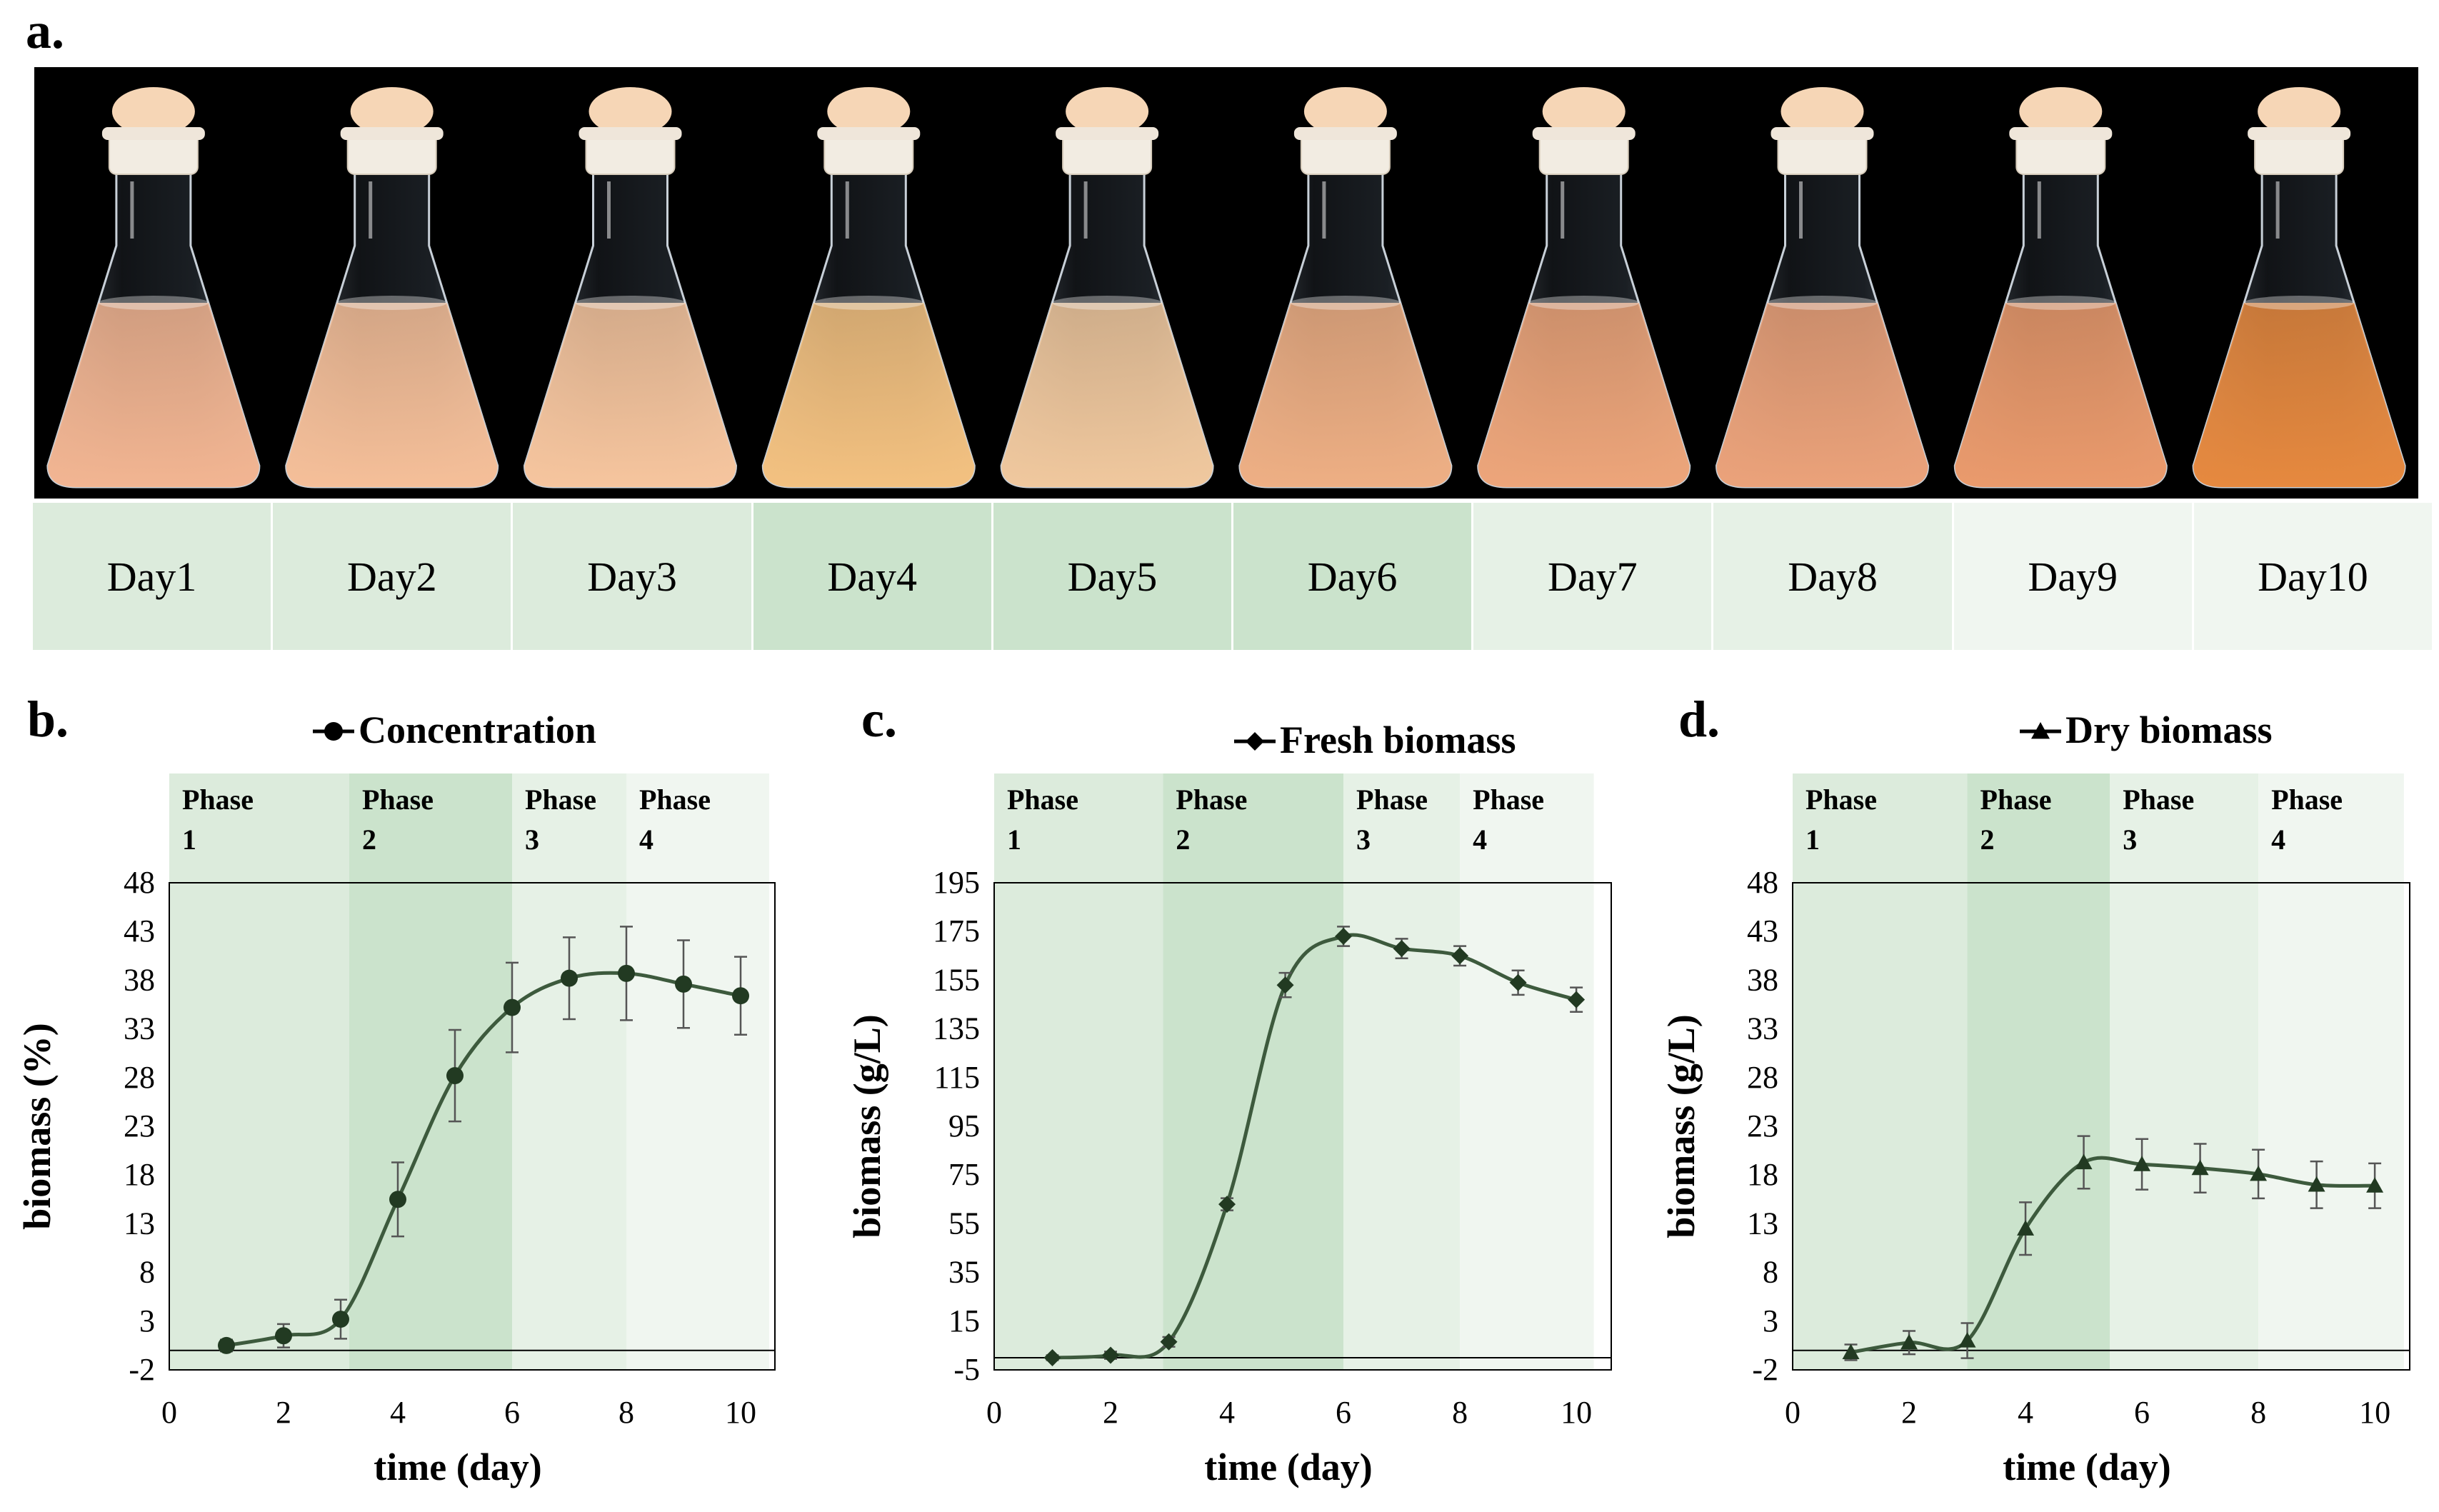 Image resolution: width=2439 pixels, height=1512 pixels. I want to click on day-label-7: Day7, so click(1593, 576).